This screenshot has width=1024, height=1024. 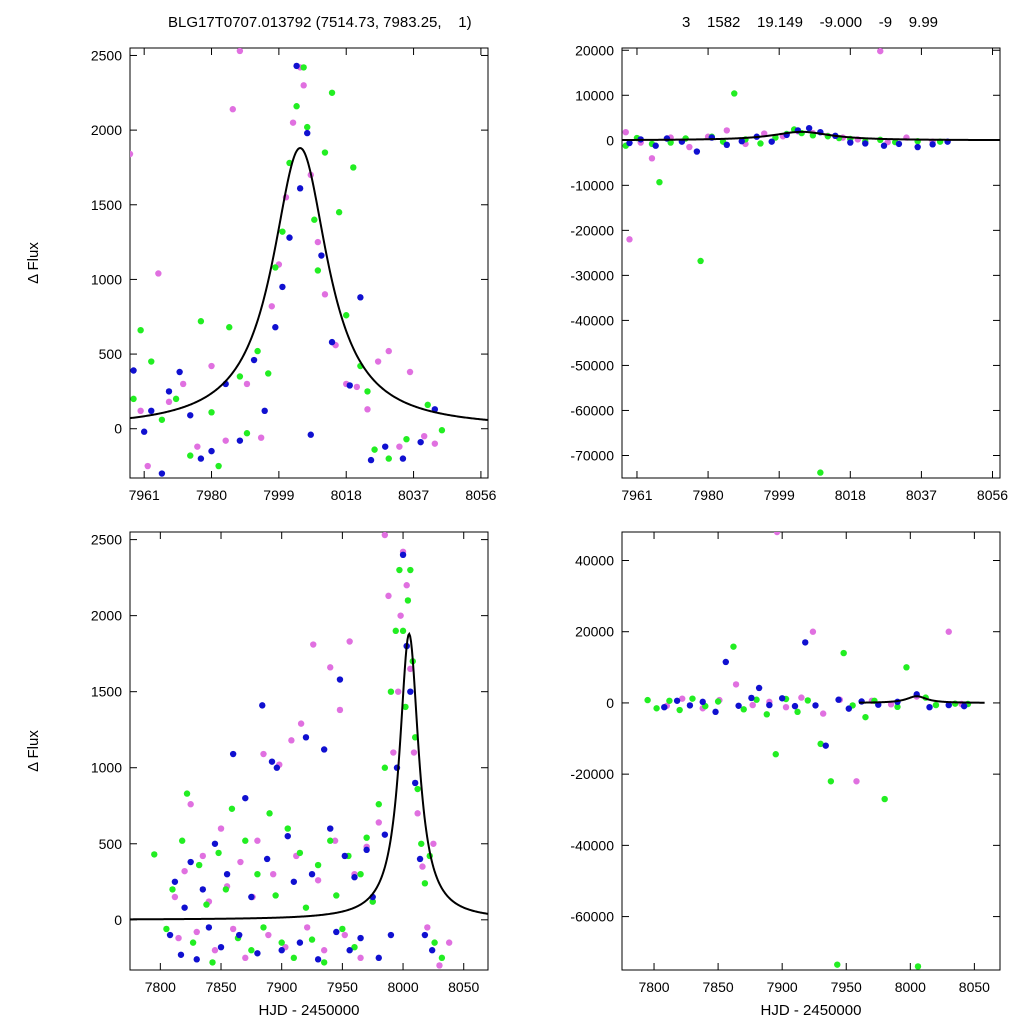 I want to click on x-tick-label: 7980, so click(x=211, y=495).